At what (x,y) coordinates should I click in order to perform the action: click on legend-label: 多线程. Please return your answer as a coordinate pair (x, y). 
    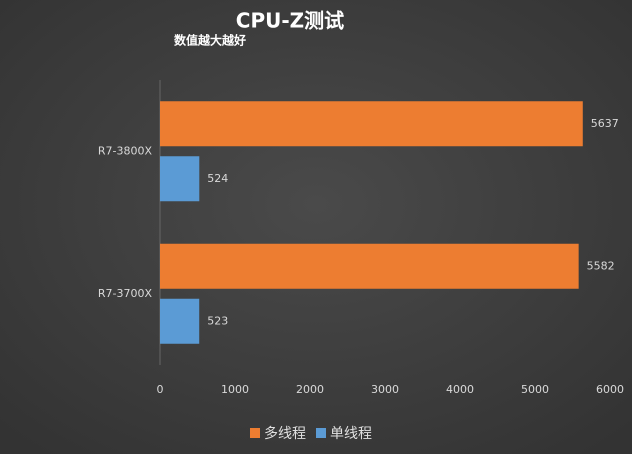
    Looking at the image, I should click on (285, 433).